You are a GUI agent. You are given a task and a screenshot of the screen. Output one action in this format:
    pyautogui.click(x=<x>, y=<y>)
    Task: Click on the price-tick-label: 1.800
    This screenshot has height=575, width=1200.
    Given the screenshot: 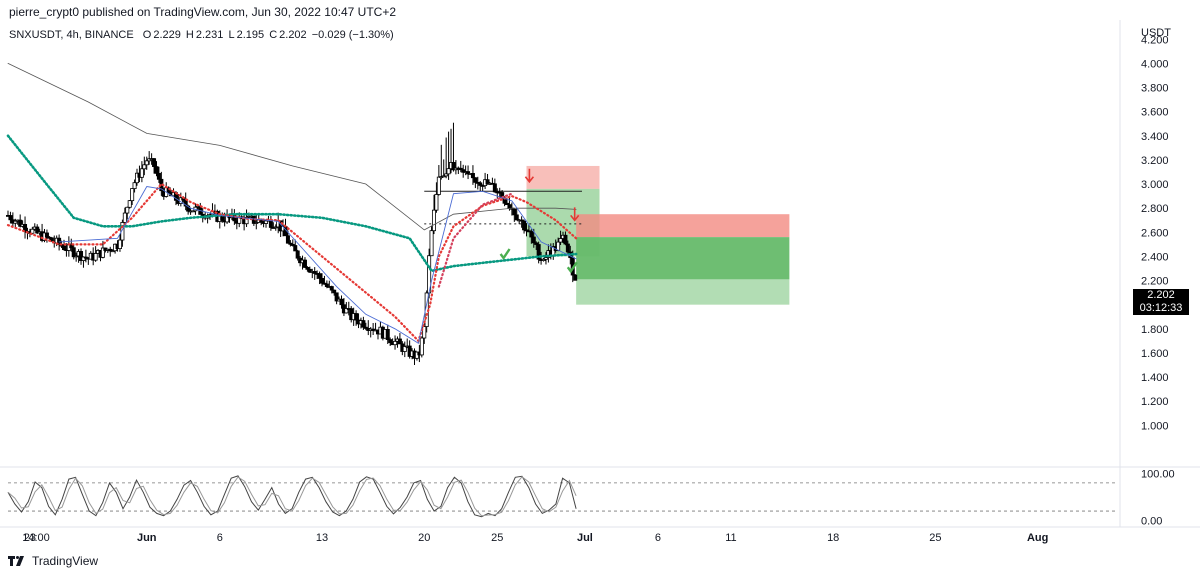 What is the action you would take?
    pyautogui.click(x=1155, y=330)
    